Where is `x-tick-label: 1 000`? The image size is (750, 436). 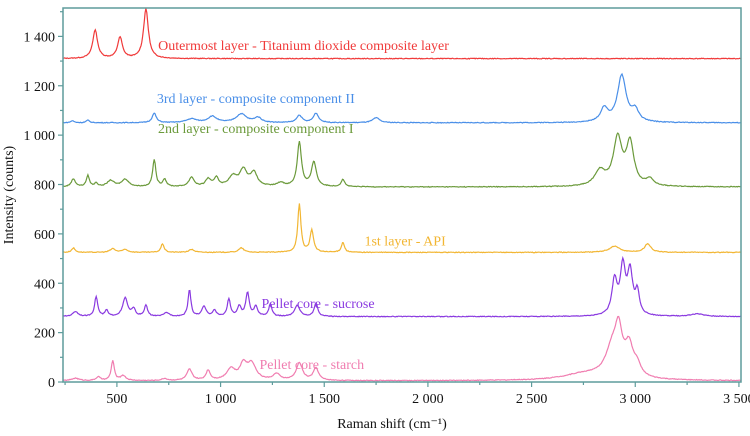
x-tick-label: 1 000 is located at coordinates (221, 399).